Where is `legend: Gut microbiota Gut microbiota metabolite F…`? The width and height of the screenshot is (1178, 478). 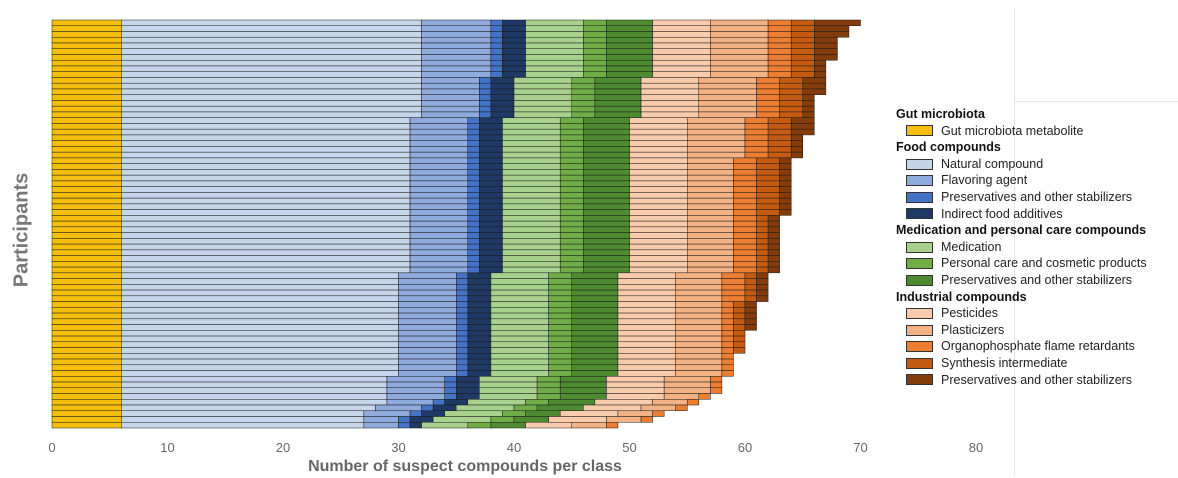 legend: Gut microbiota Gut microbiota metabolite F… is located at coordinates (1036, 247).